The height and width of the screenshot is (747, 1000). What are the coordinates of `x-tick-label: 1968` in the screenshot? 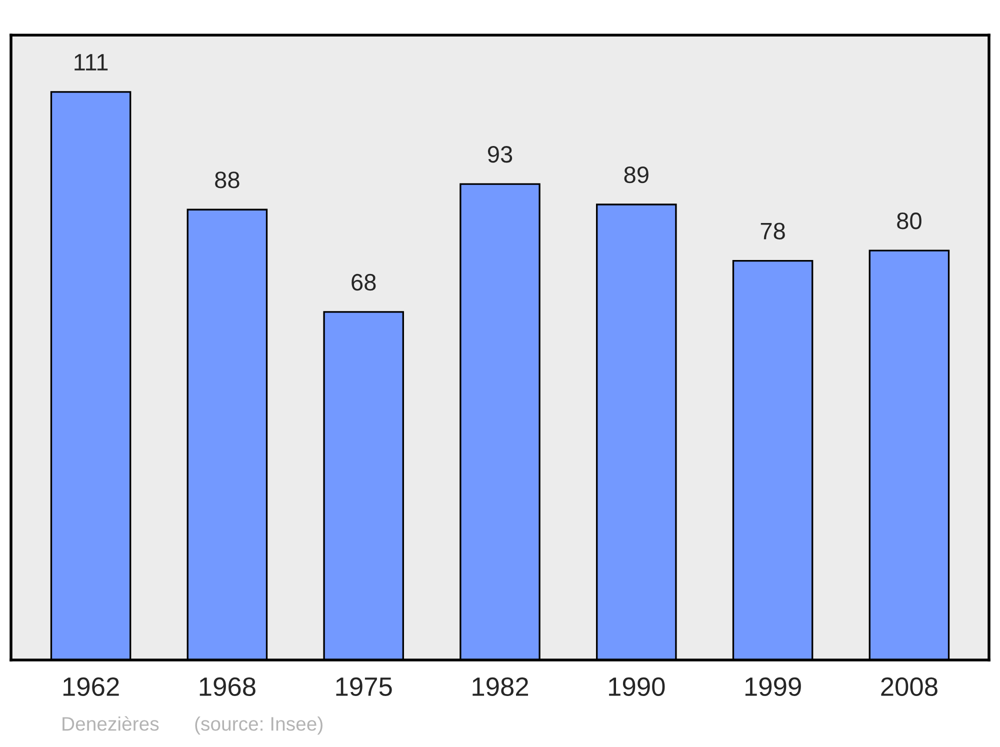 It's located at (228, 686).